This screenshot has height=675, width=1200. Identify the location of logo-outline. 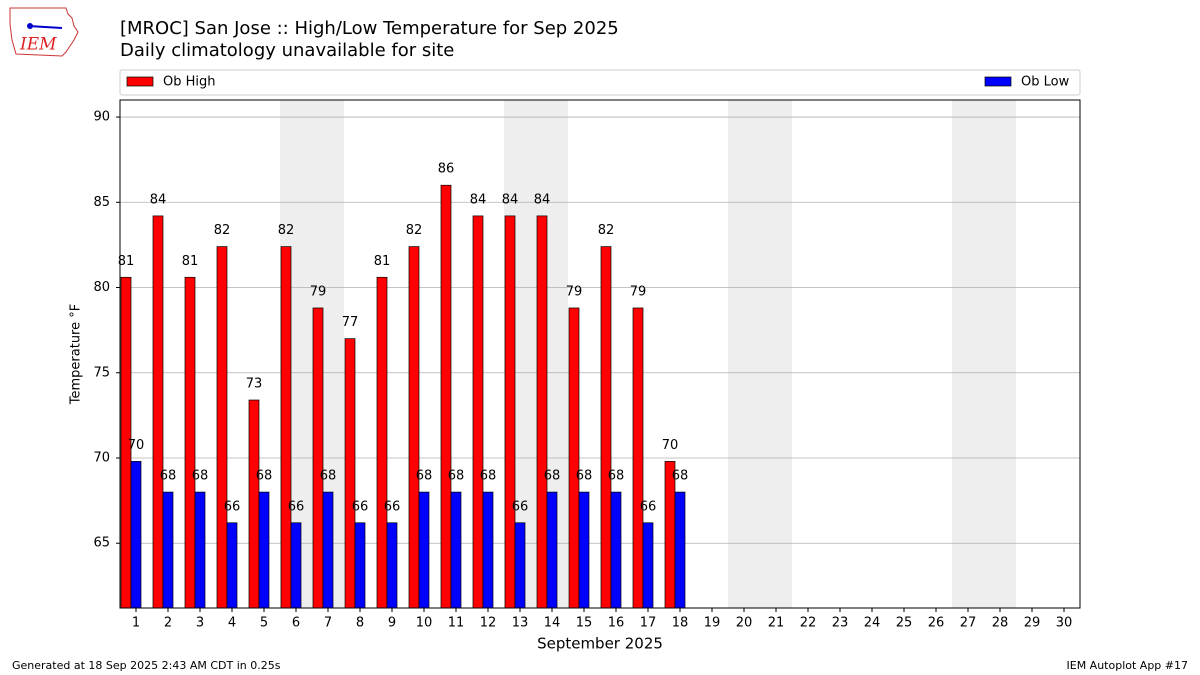
(44, 32).